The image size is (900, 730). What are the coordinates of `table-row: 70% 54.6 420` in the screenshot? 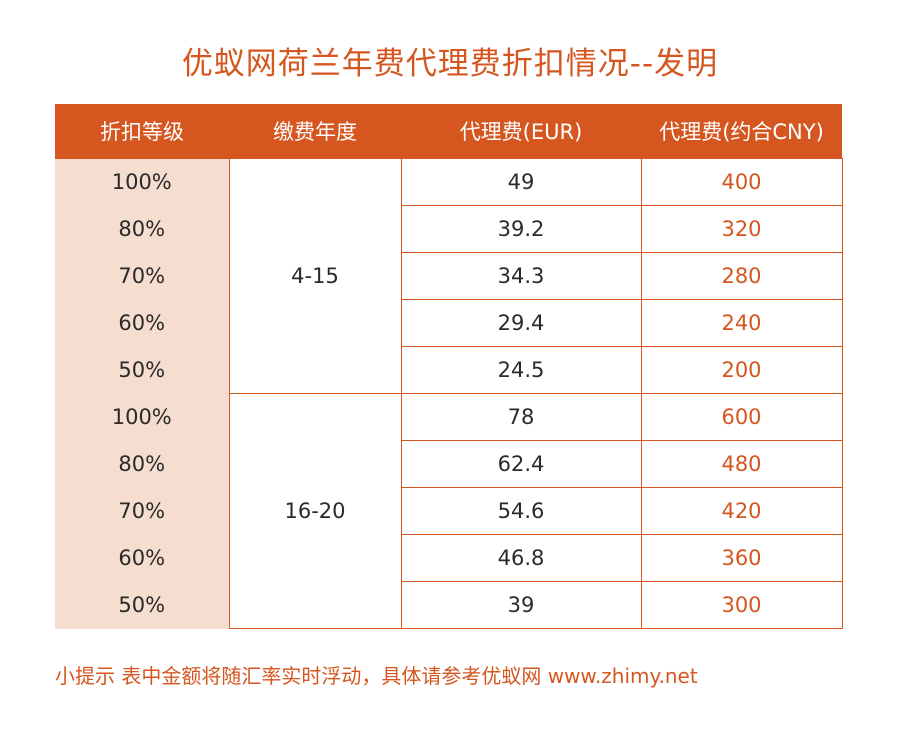 It's located at (449, 511).